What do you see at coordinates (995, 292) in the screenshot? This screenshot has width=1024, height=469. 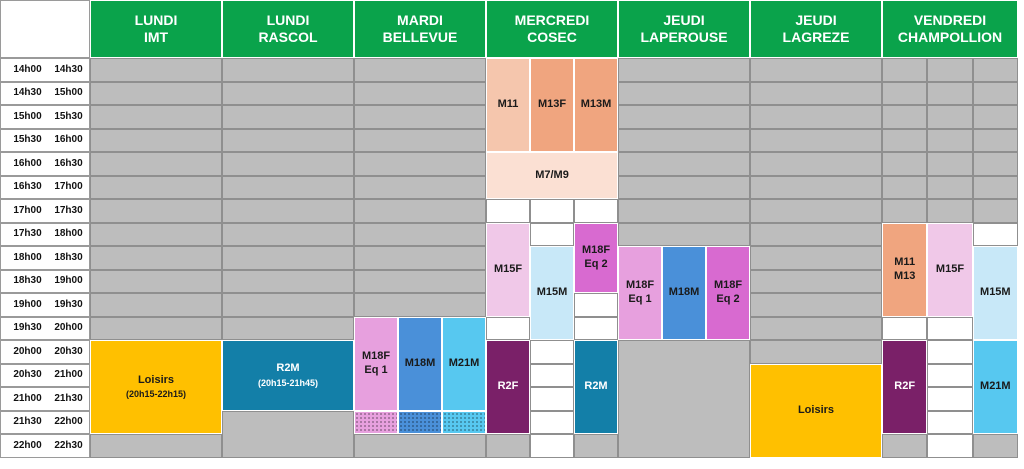 I see `session-label: M15M` at bounding box center [995, 292].